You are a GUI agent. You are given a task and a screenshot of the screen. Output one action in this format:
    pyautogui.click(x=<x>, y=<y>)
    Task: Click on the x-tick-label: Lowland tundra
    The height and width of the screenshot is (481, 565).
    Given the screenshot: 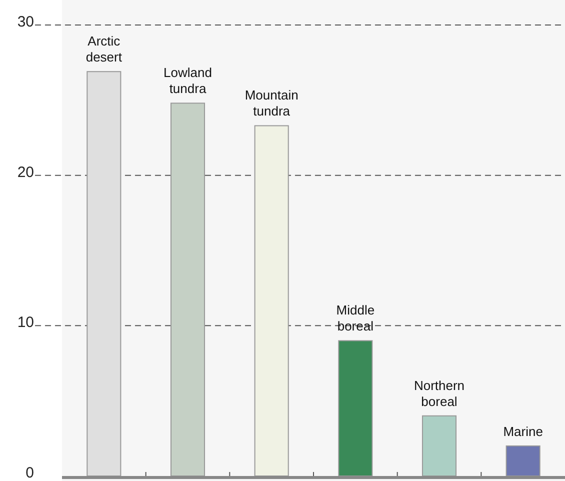 What is the action you would take?
    pyautogui.click(x=188, y=80)
    